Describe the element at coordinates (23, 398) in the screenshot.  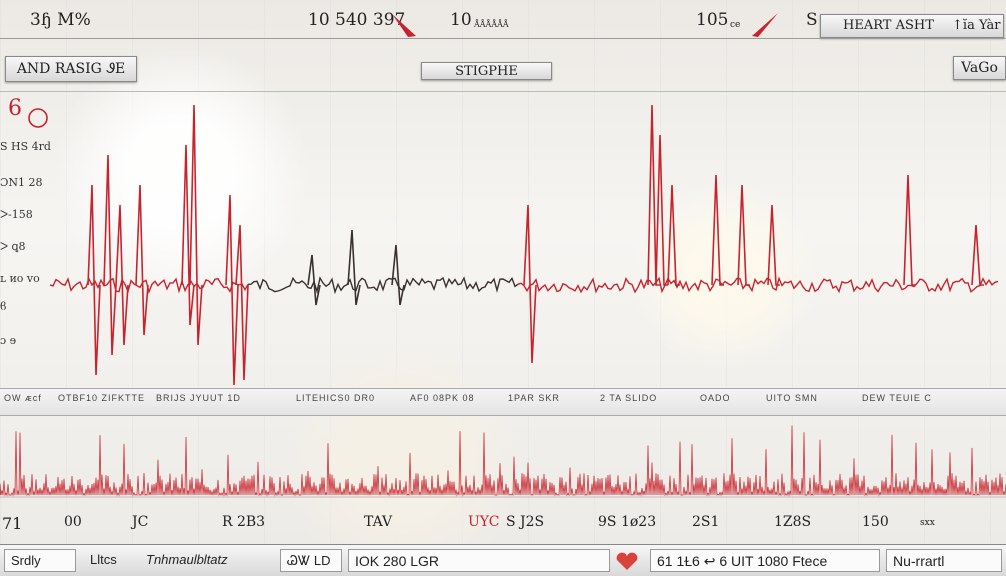
I see `tick-label-0: OW ᴁcf` at that location.